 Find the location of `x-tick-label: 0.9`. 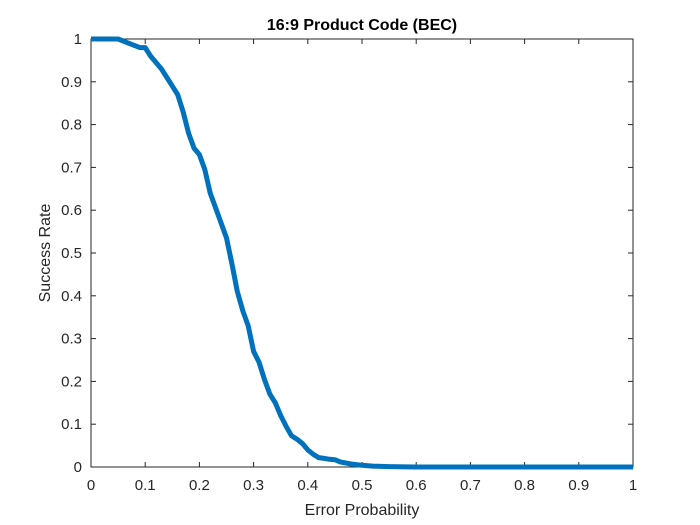

x-tick-label: 0.9 is located at coordinates (578, 485).